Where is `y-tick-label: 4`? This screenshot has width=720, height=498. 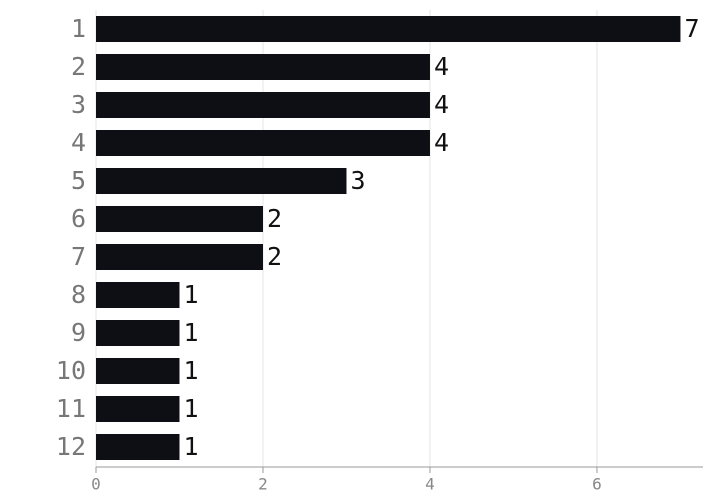 y-tick-label: 4 is located at coordinates (78, 142).